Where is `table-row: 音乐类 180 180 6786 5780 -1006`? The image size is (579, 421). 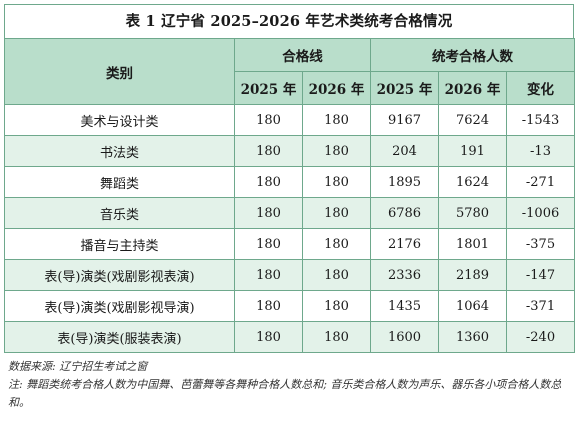
table-row: 音乐类 180 180 6786 5780 -1006 is located at coordinates (290, 213).